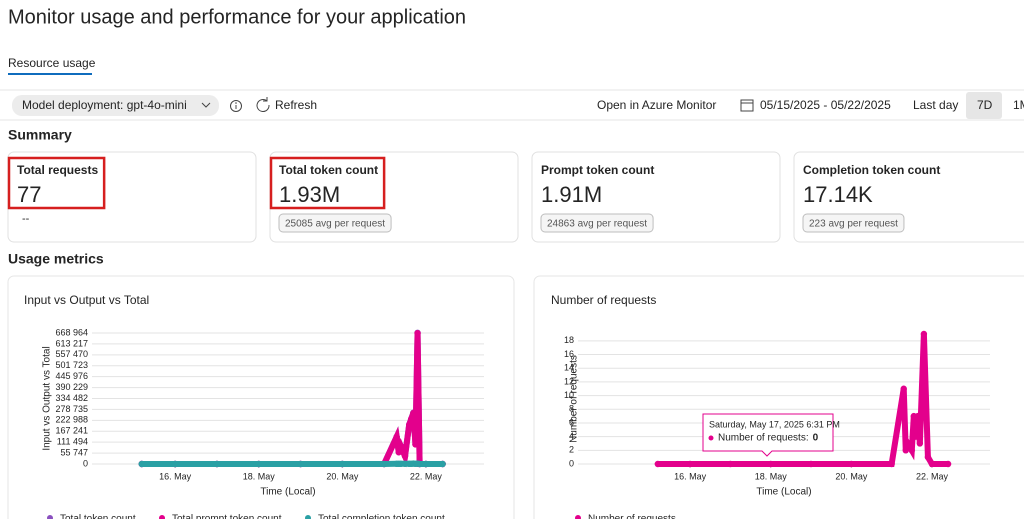 This screenshot has height=519, width=1024. What do you see at coordinates (40, 135) in the screenshot?
I see `section-title: Summary` at bounding box center [40, 135].